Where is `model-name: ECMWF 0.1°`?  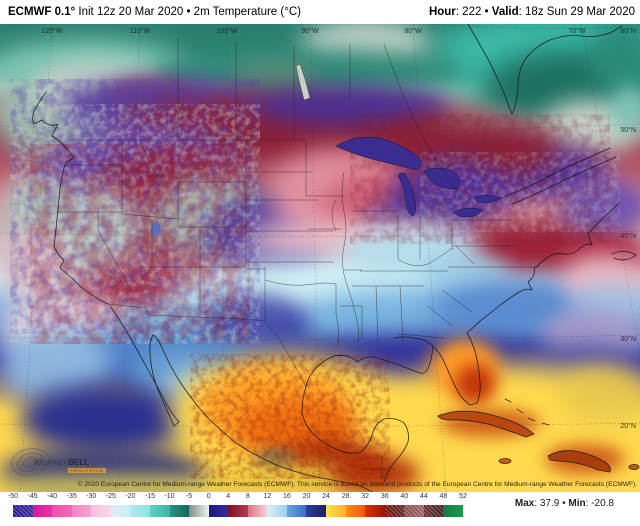
model-name: ECMWF 0.1° is located at coordinates (42, 12).